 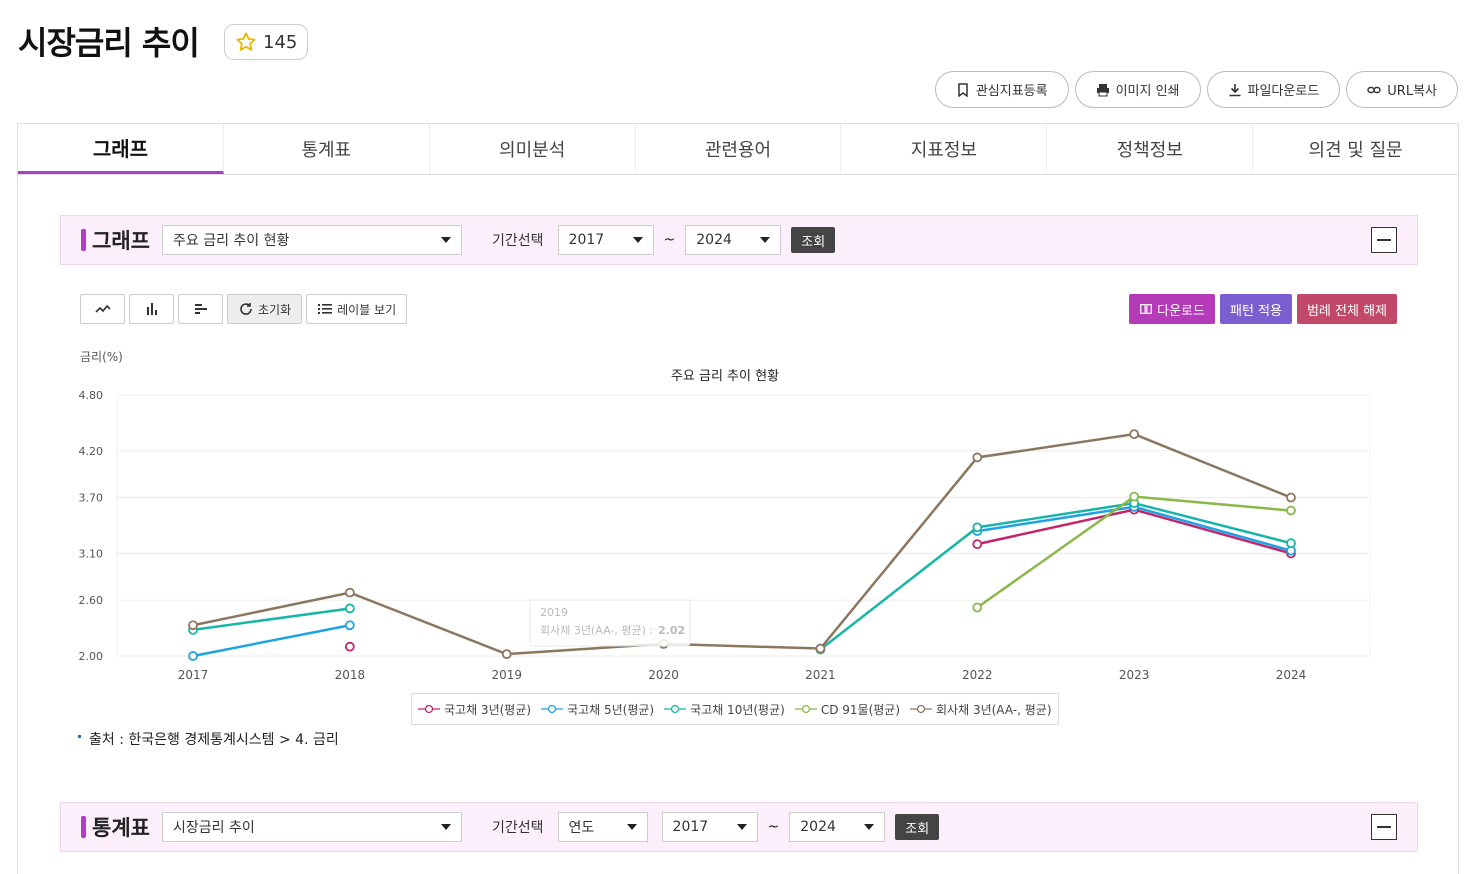 What do you see at coordinates (602, 827) in the screenshot?
I see `unit-select: 연도` at bounding box center [602, 827].